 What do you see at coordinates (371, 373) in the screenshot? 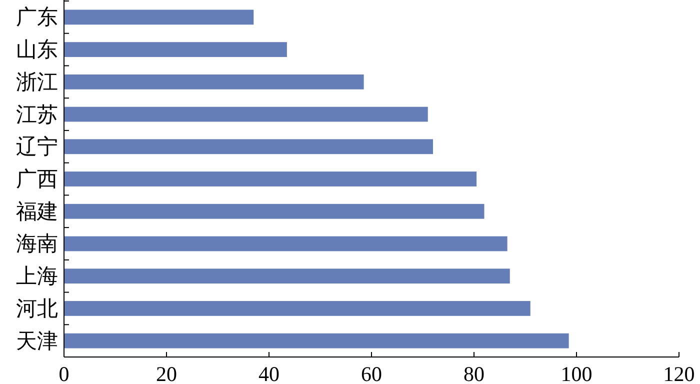
I see `x-tick-label: 60` at bounding box center [371, 373].